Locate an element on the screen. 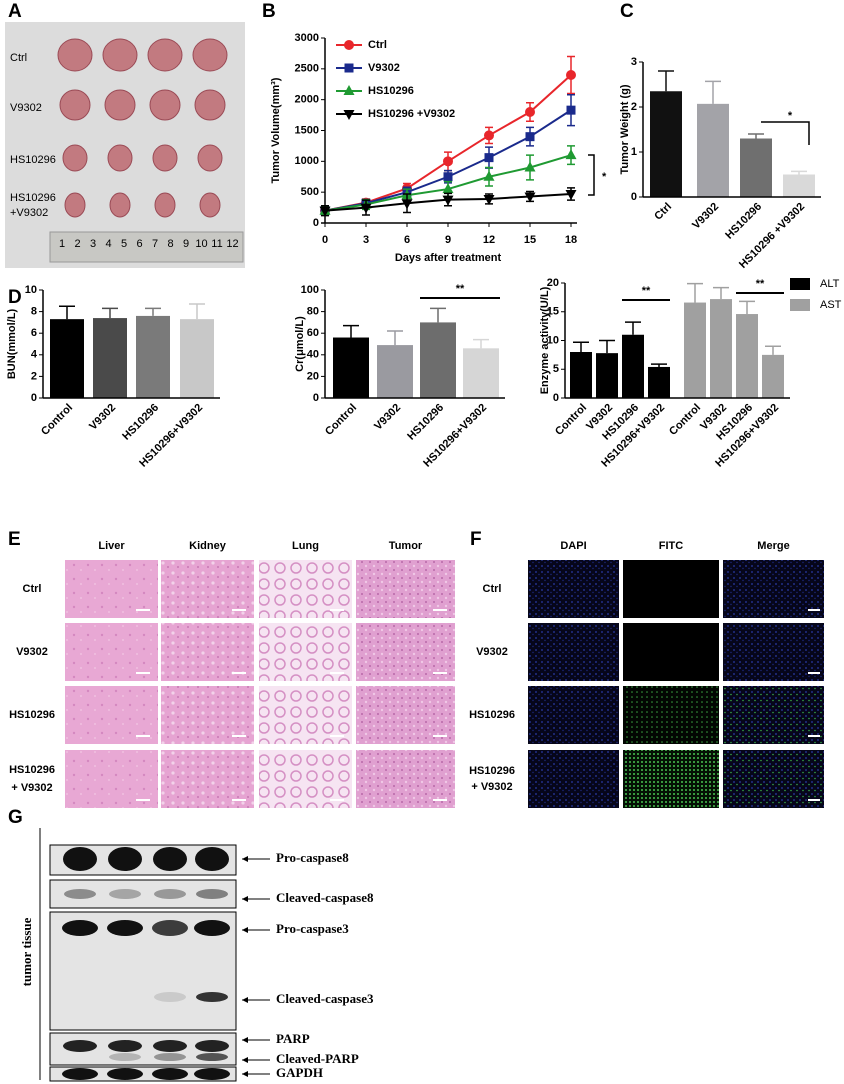  legend-label: ALT is located at coordinates (830, 284).